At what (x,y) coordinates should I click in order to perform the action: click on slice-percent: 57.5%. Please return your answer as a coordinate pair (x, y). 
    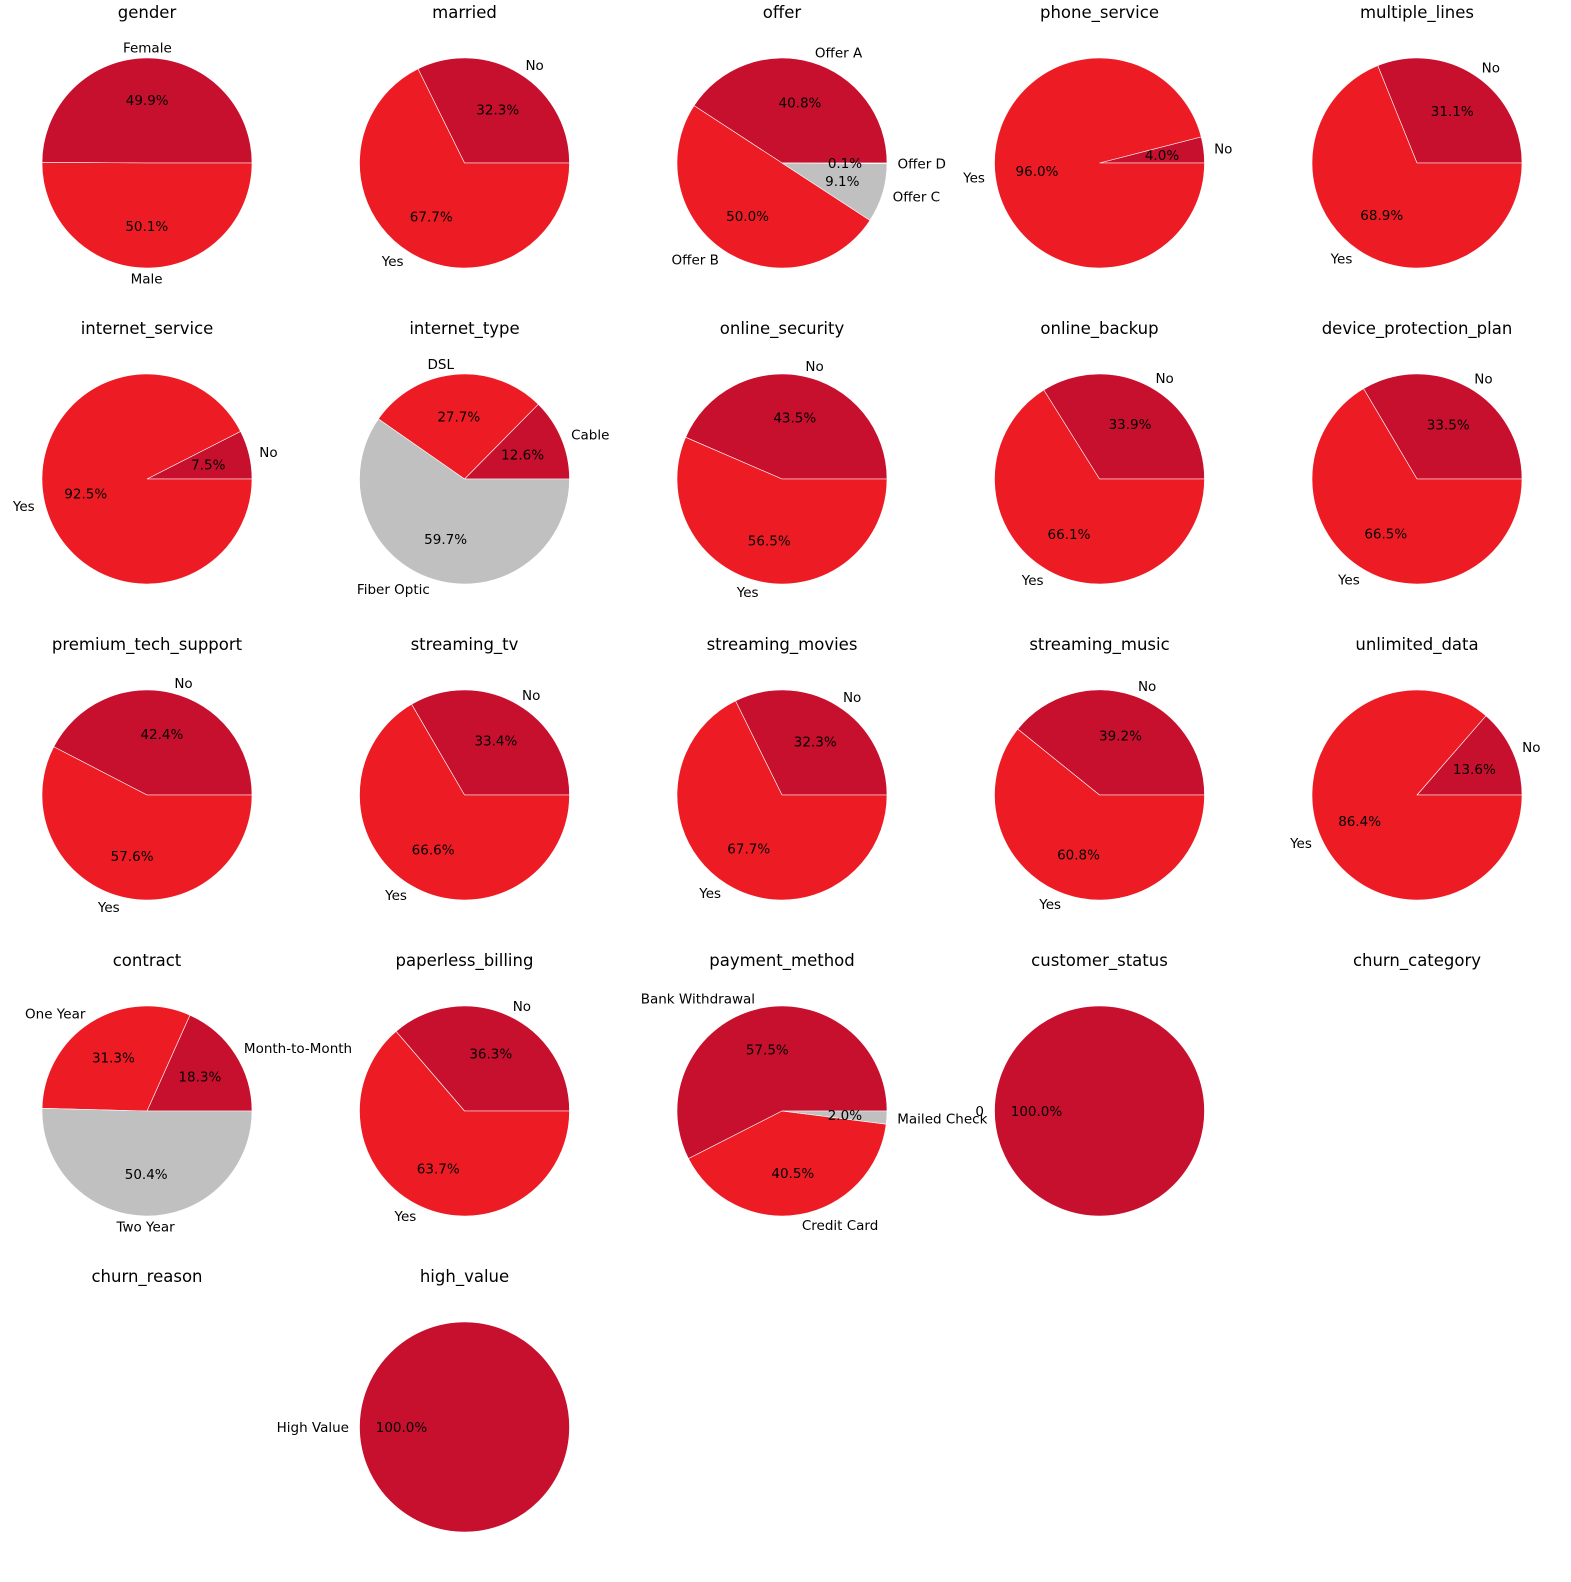
    Looking at the image, I should click on (767, 1051).